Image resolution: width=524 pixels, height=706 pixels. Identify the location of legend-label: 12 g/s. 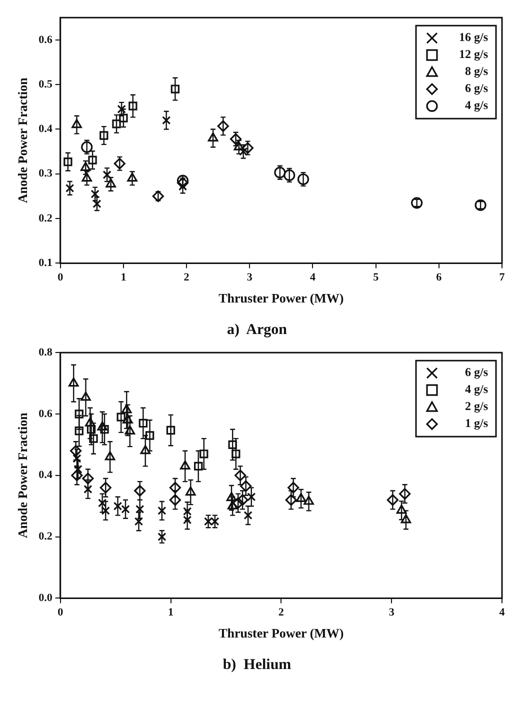
(473, 54).